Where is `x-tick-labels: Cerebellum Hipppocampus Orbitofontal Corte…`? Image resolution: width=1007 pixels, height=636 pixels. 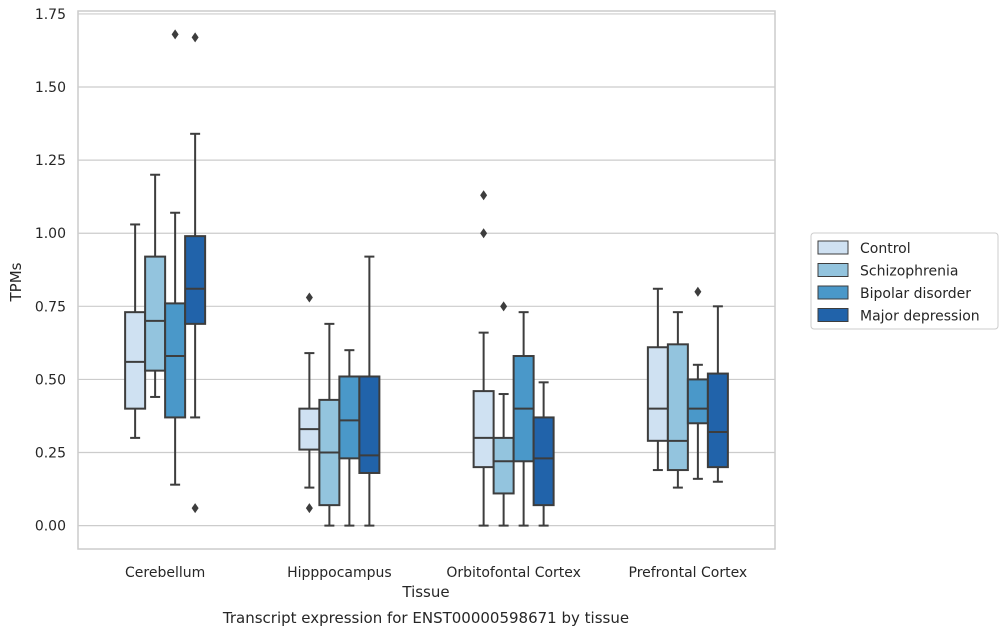 x-tick-labels: Cerebellum Hipppocampus Orbitofontal Corte… is located at coordinates (436, 573).